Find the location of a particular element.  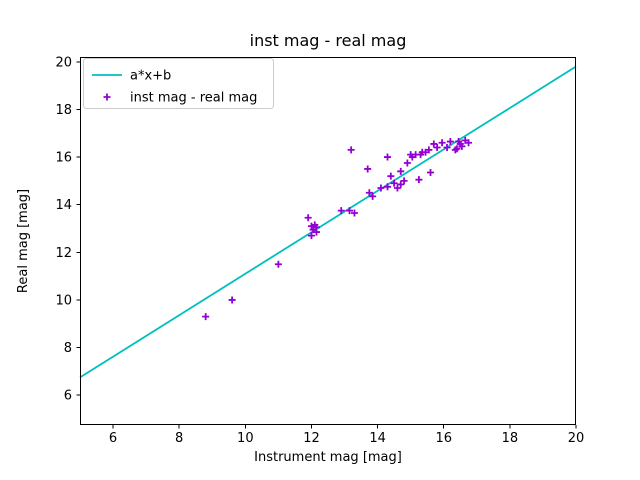

y-tick-label: 18 is located at coordinates (63, 110).